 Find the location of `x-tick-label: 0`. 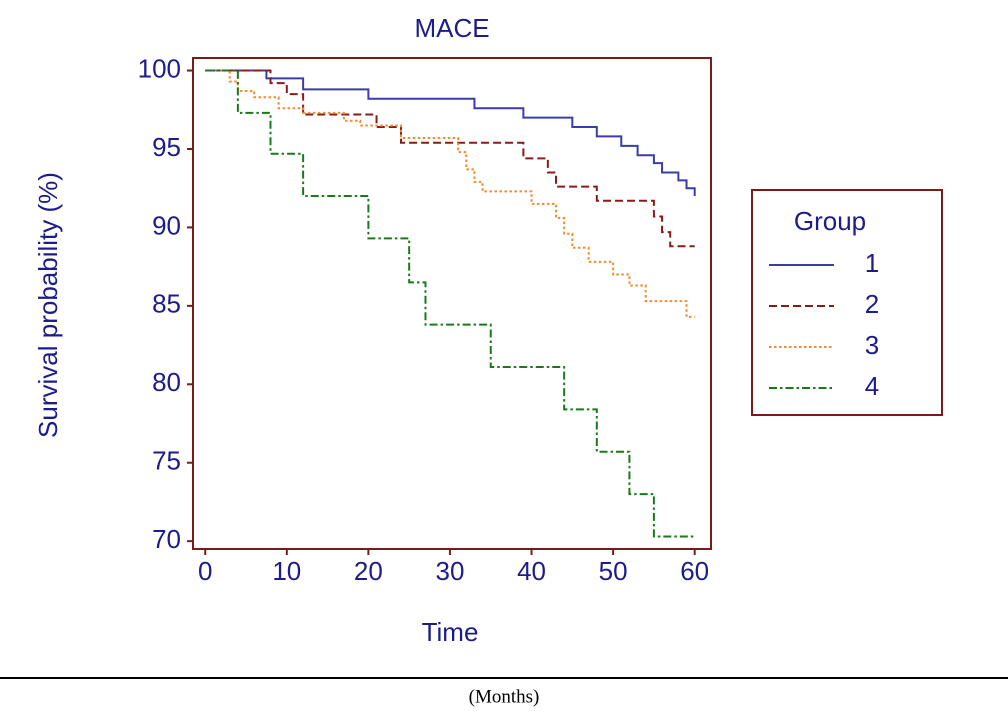

x-tick-label: 0 is located at coordinates (205, 571).